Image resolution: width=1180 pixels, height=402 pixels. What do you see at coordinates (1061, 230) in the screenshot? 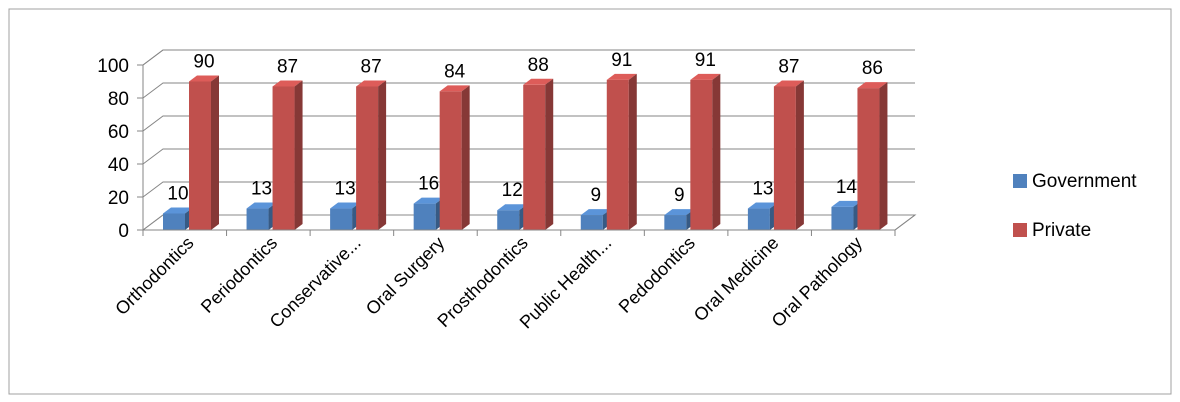
I see `legend-label-private: Private` at bounding box center [1061, 230].